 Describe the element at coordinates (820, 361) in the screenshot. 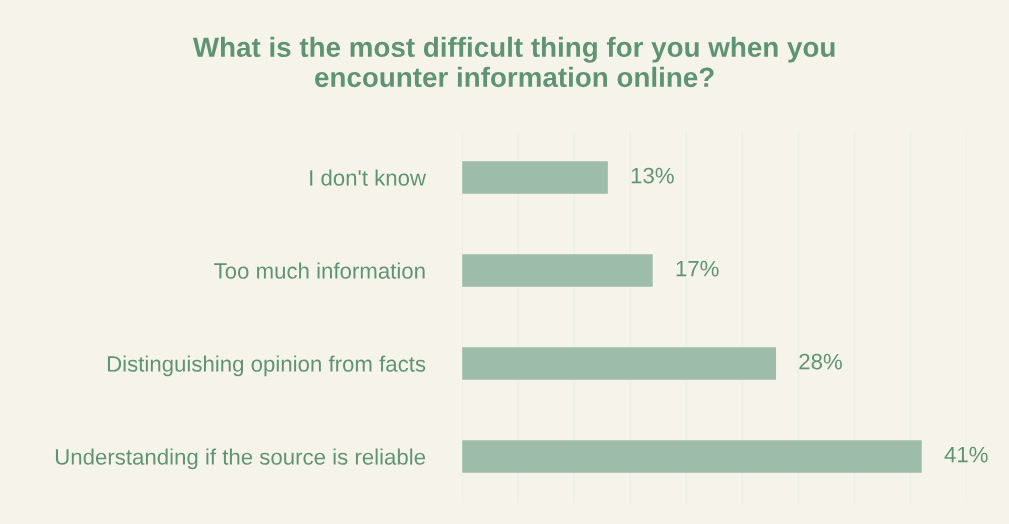

I see `data-label: 28%` at that location.